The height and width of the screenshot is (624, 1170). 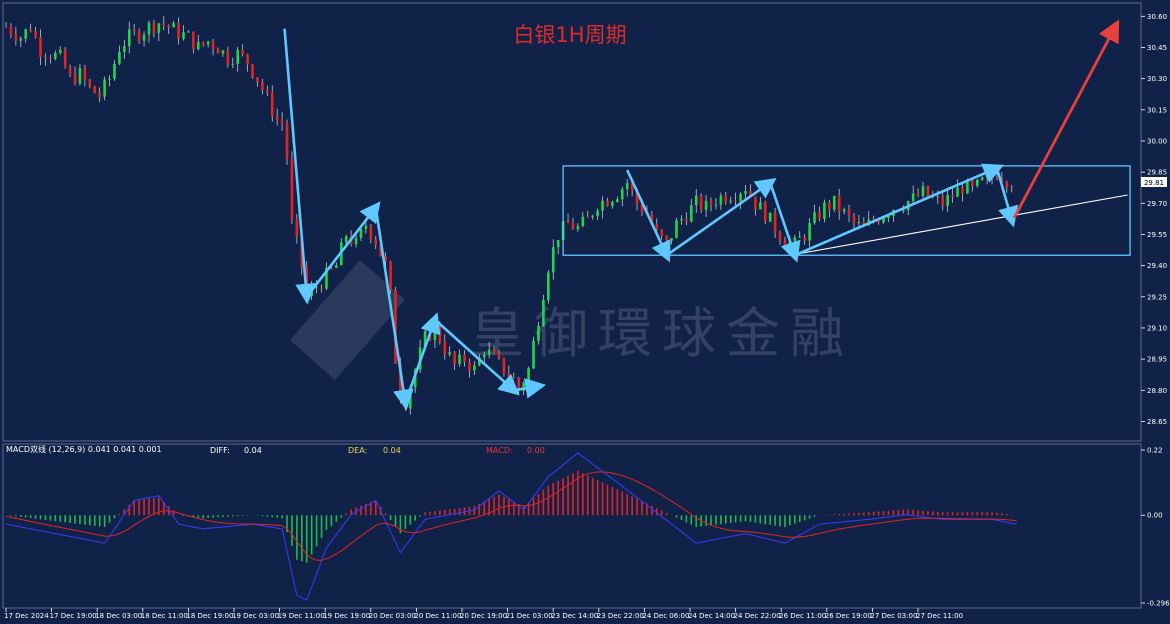 What do you see at coordinates (711, 616) in the screenshot?
I see `time-tick-label: 24 Dec 14:00` at bounding box center [711, 616].